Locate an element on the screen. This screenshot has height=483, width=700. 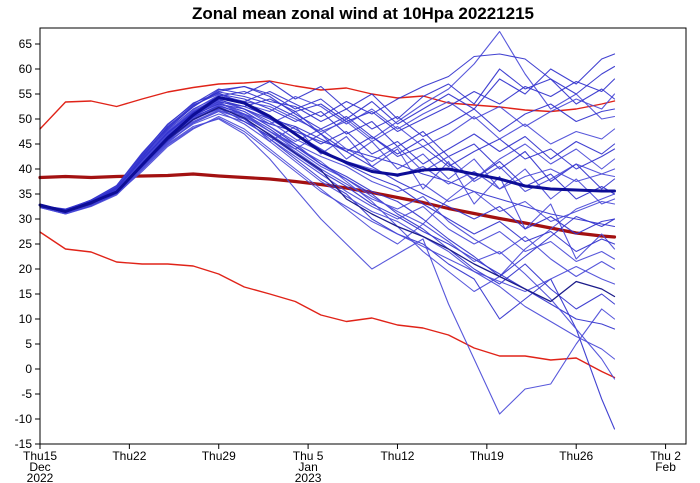
x-tick-label: Thu29 is located at coordinates (219, 456).